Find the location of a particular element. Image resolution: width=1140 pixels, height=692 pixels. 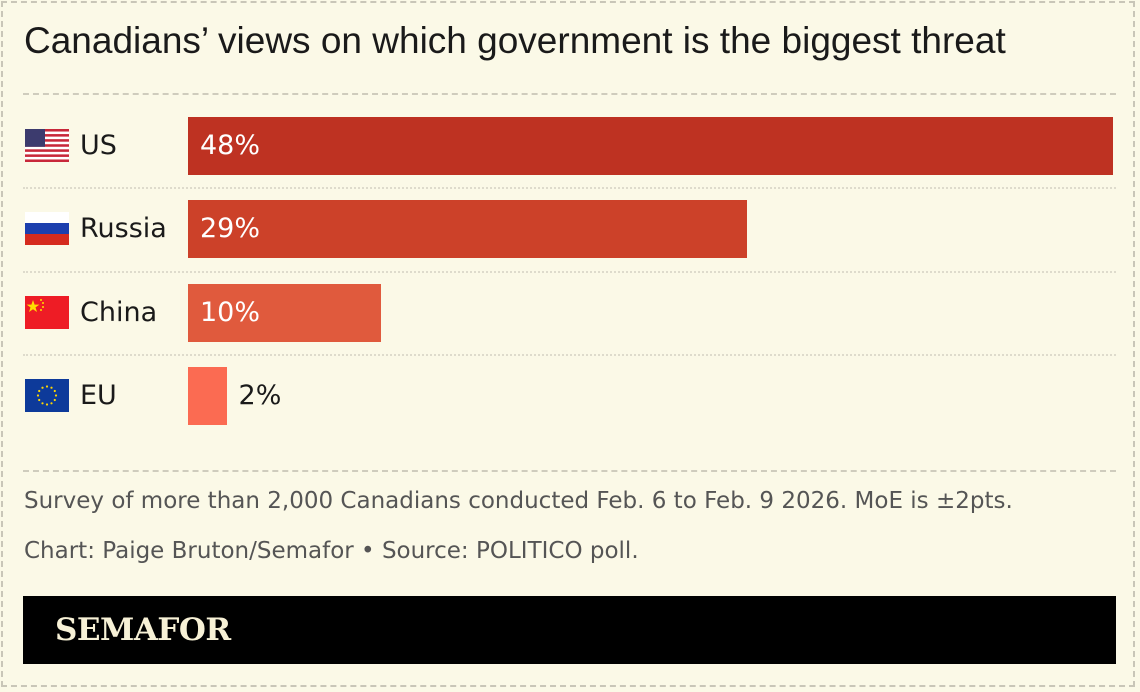

value-label: 29% is located at coordinates (230, 228).